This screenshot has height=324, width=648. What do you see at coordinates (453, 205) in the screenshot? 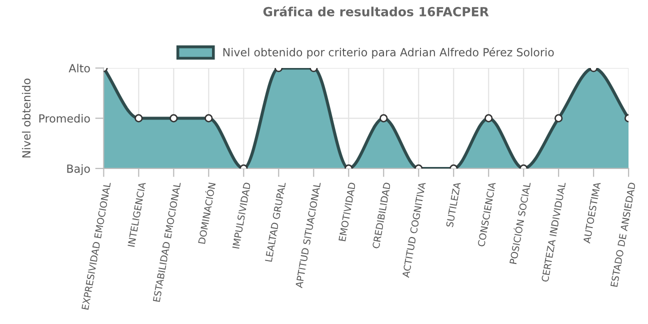
I see `x-tick-label: SUTILEZA` at bounding box center [453, 205].